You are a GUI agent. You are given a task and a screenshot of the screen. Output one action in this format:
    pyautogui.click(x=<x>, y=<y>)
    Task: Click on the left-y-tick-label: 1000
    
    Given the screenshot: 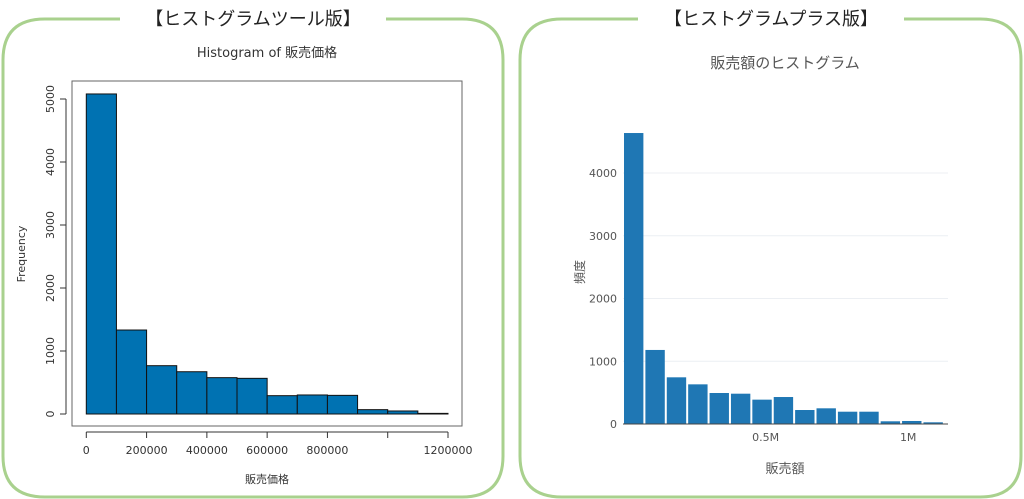 What is the action you would take?
    pyautogui.click(x=50, y=351)
    